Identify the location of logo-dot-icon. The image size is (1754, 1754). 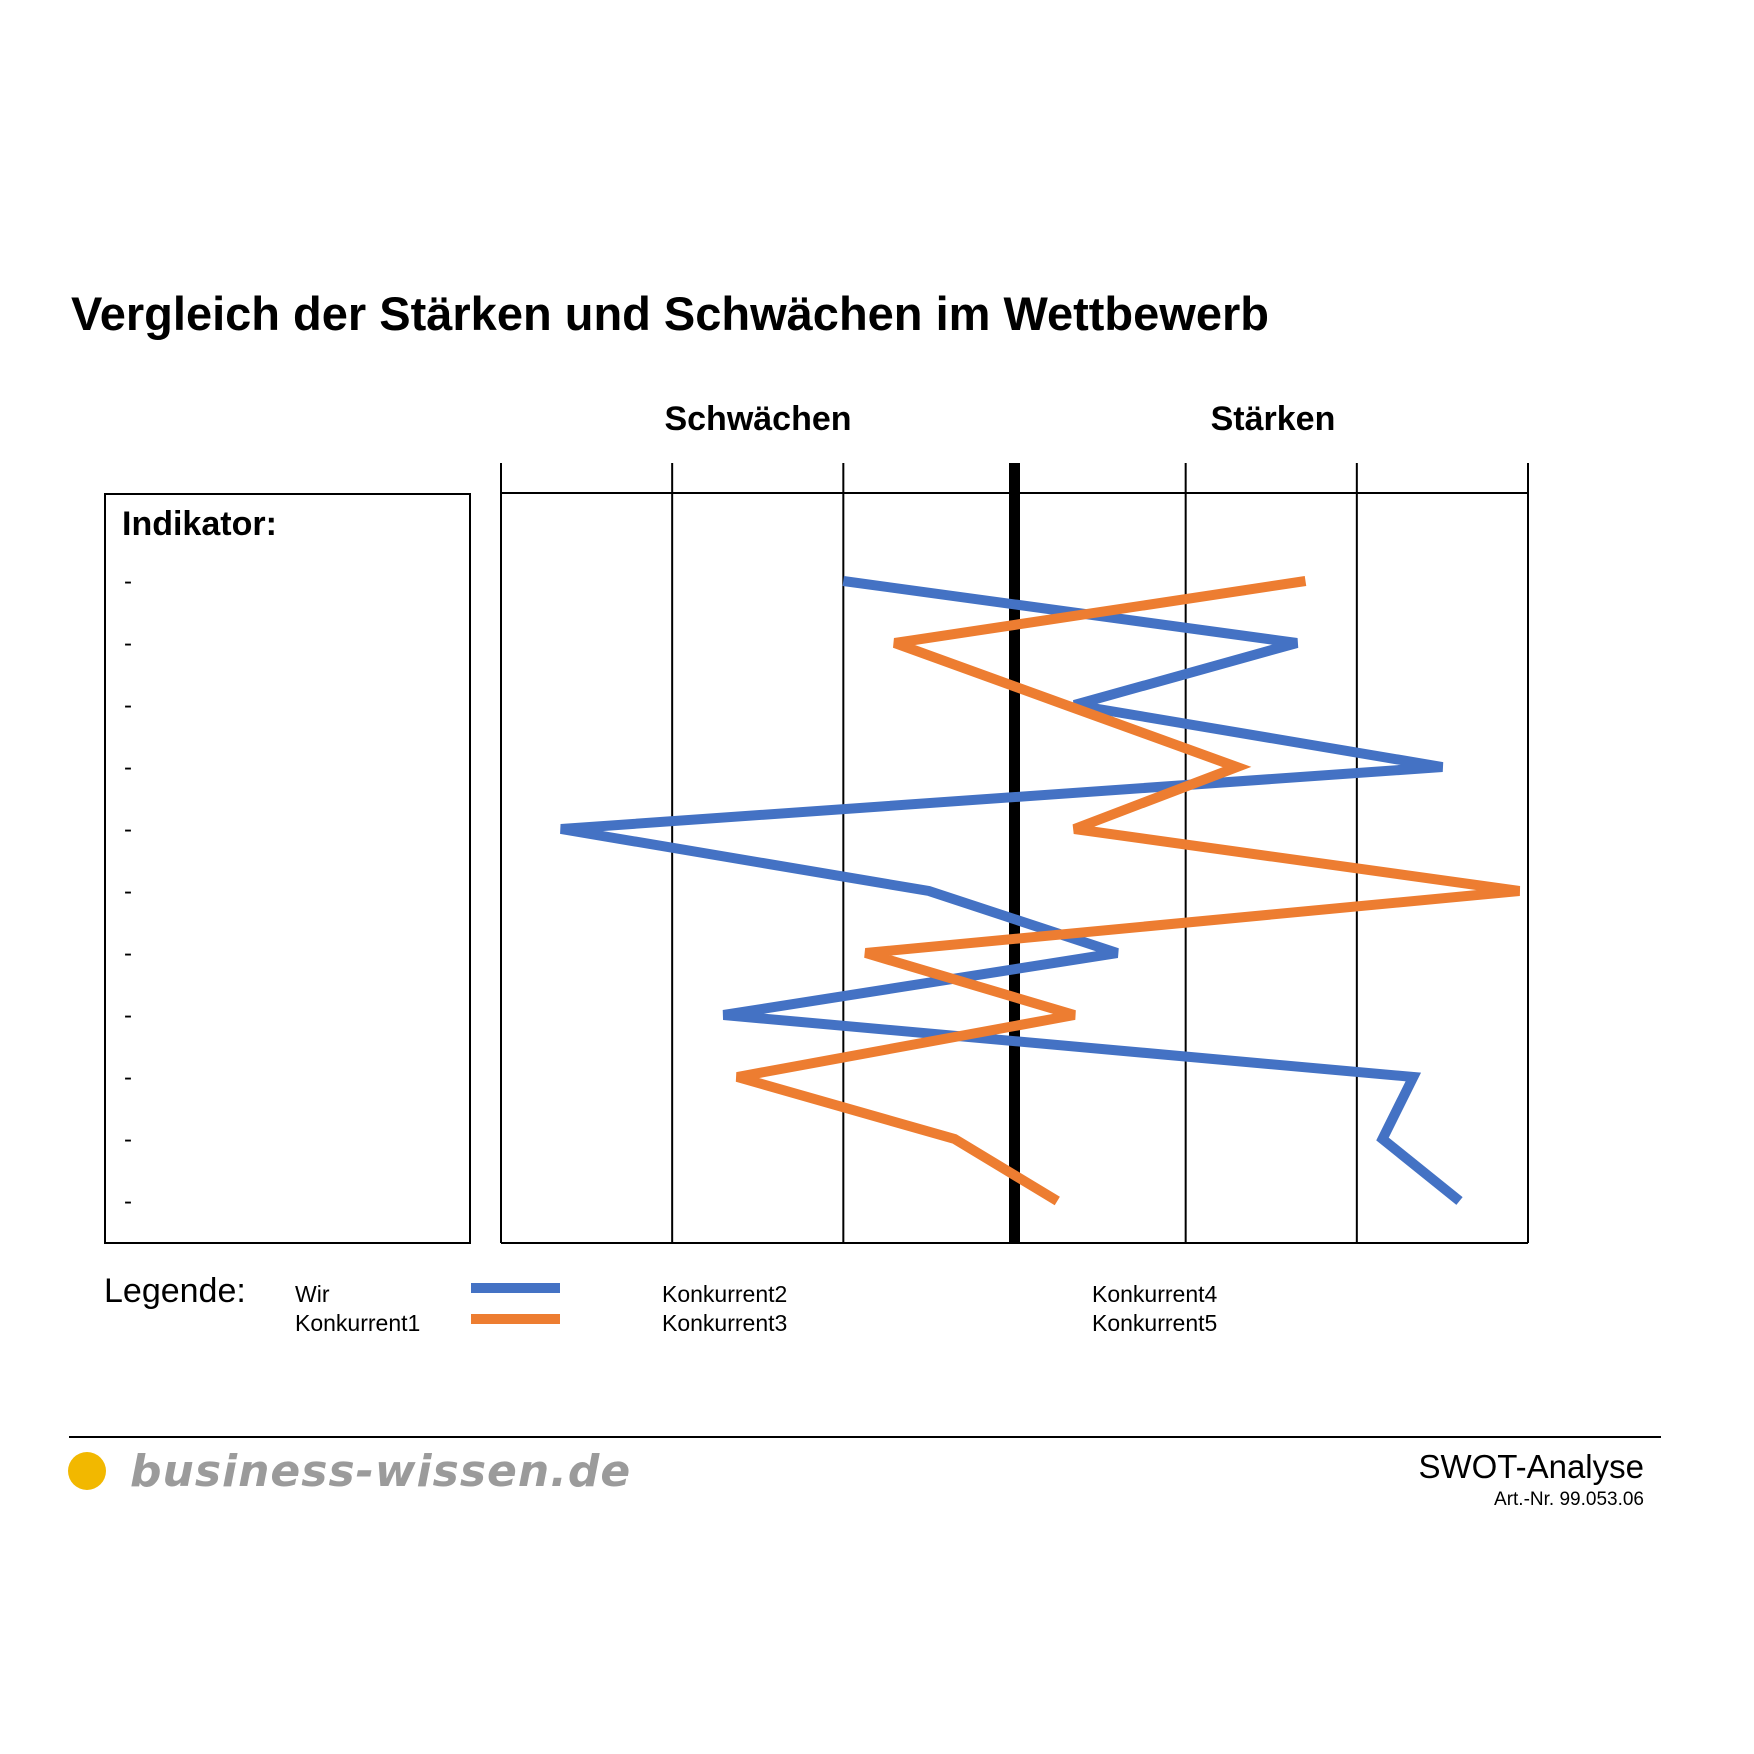
(87, 1471).